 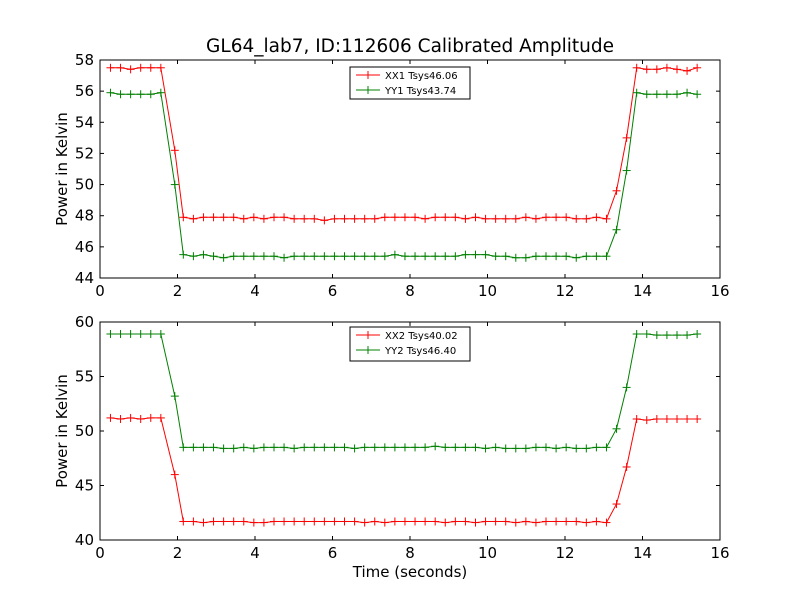 I want to click on x-tick-label: 4, so click(x=255, y=291).